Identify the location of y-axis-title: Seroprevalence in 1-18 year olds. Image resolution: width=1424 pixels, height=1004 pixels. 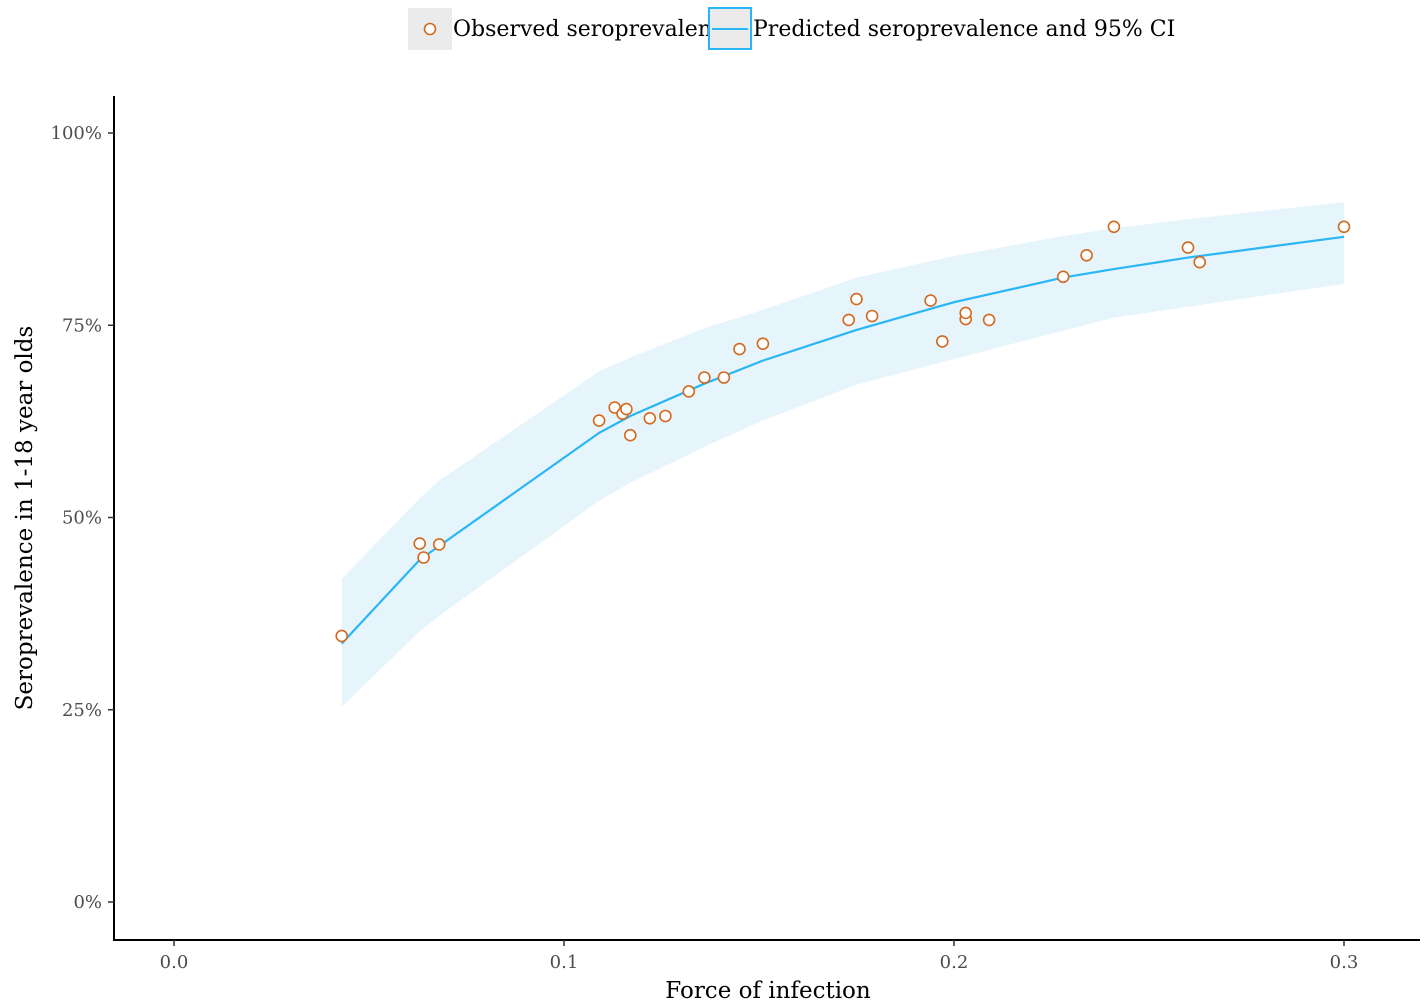
(25, 518).